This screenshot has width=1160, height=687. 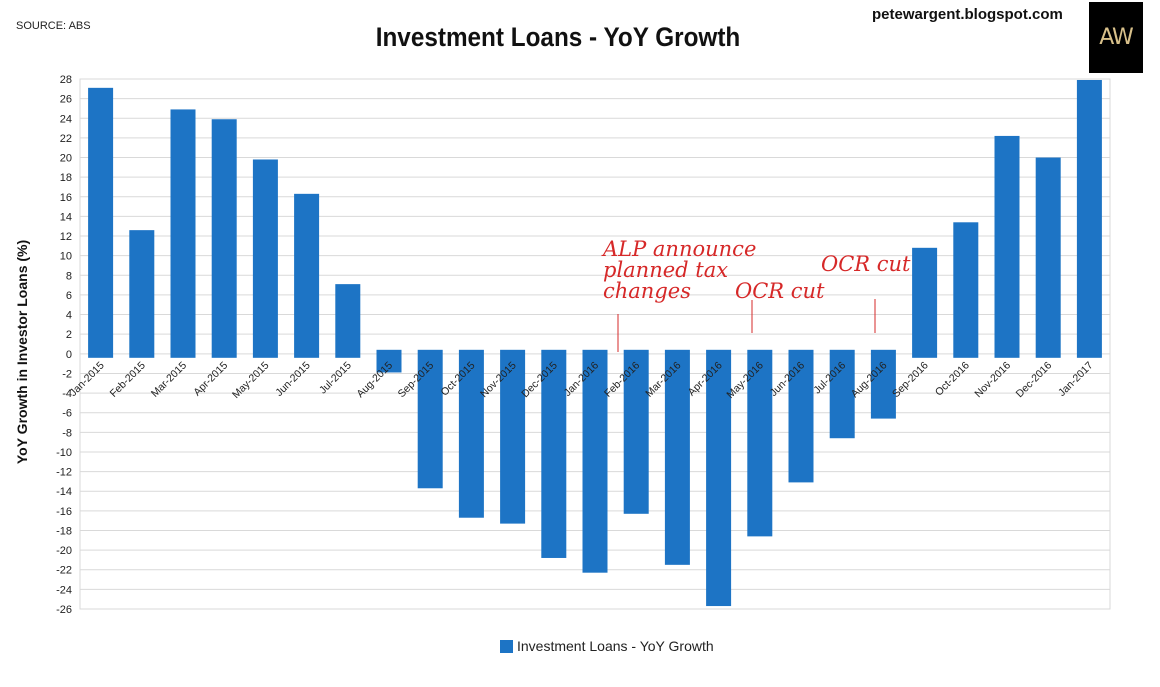 I want to click on x-tick-label: Jul-2015, so click(x=335, y=377).